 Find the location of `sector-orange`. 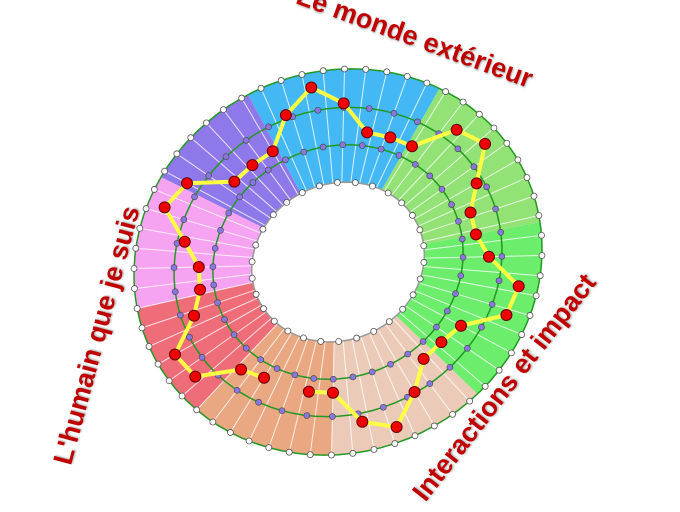

sector-orange is located at coordinates (265, 389).